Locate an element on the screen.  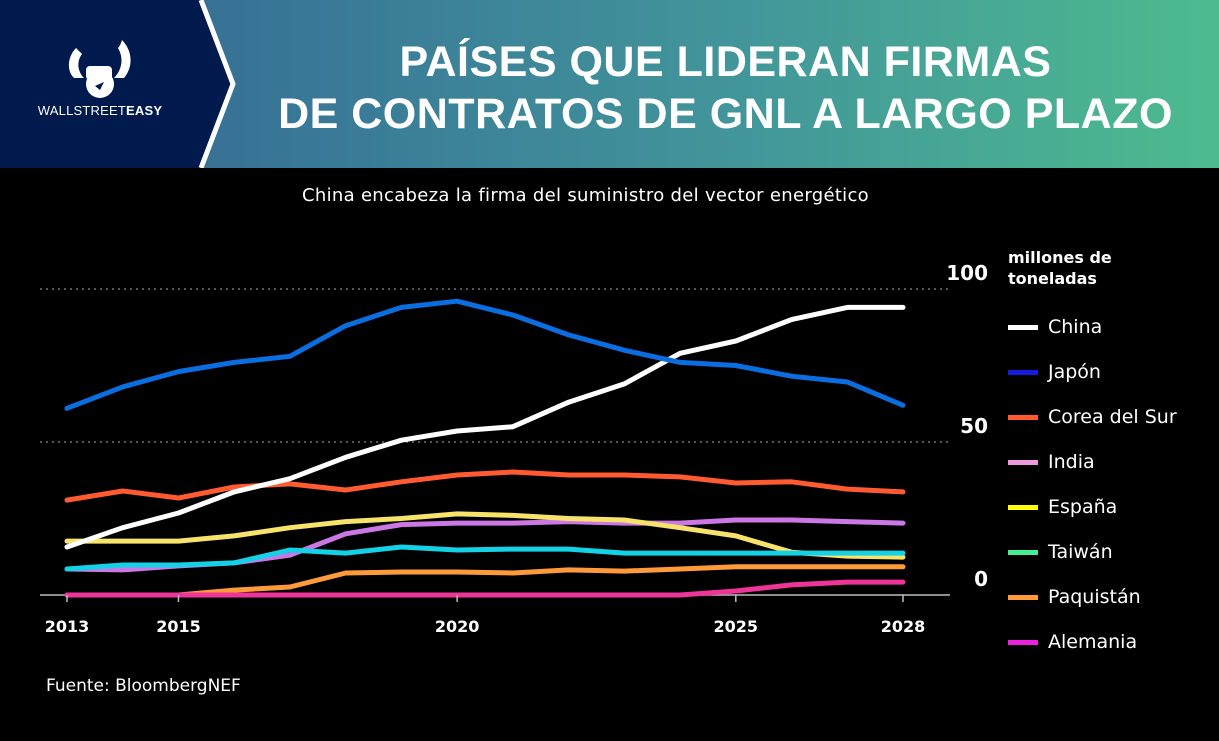
legend-item: Corea del Sur is located at coordinates (1092, 417).